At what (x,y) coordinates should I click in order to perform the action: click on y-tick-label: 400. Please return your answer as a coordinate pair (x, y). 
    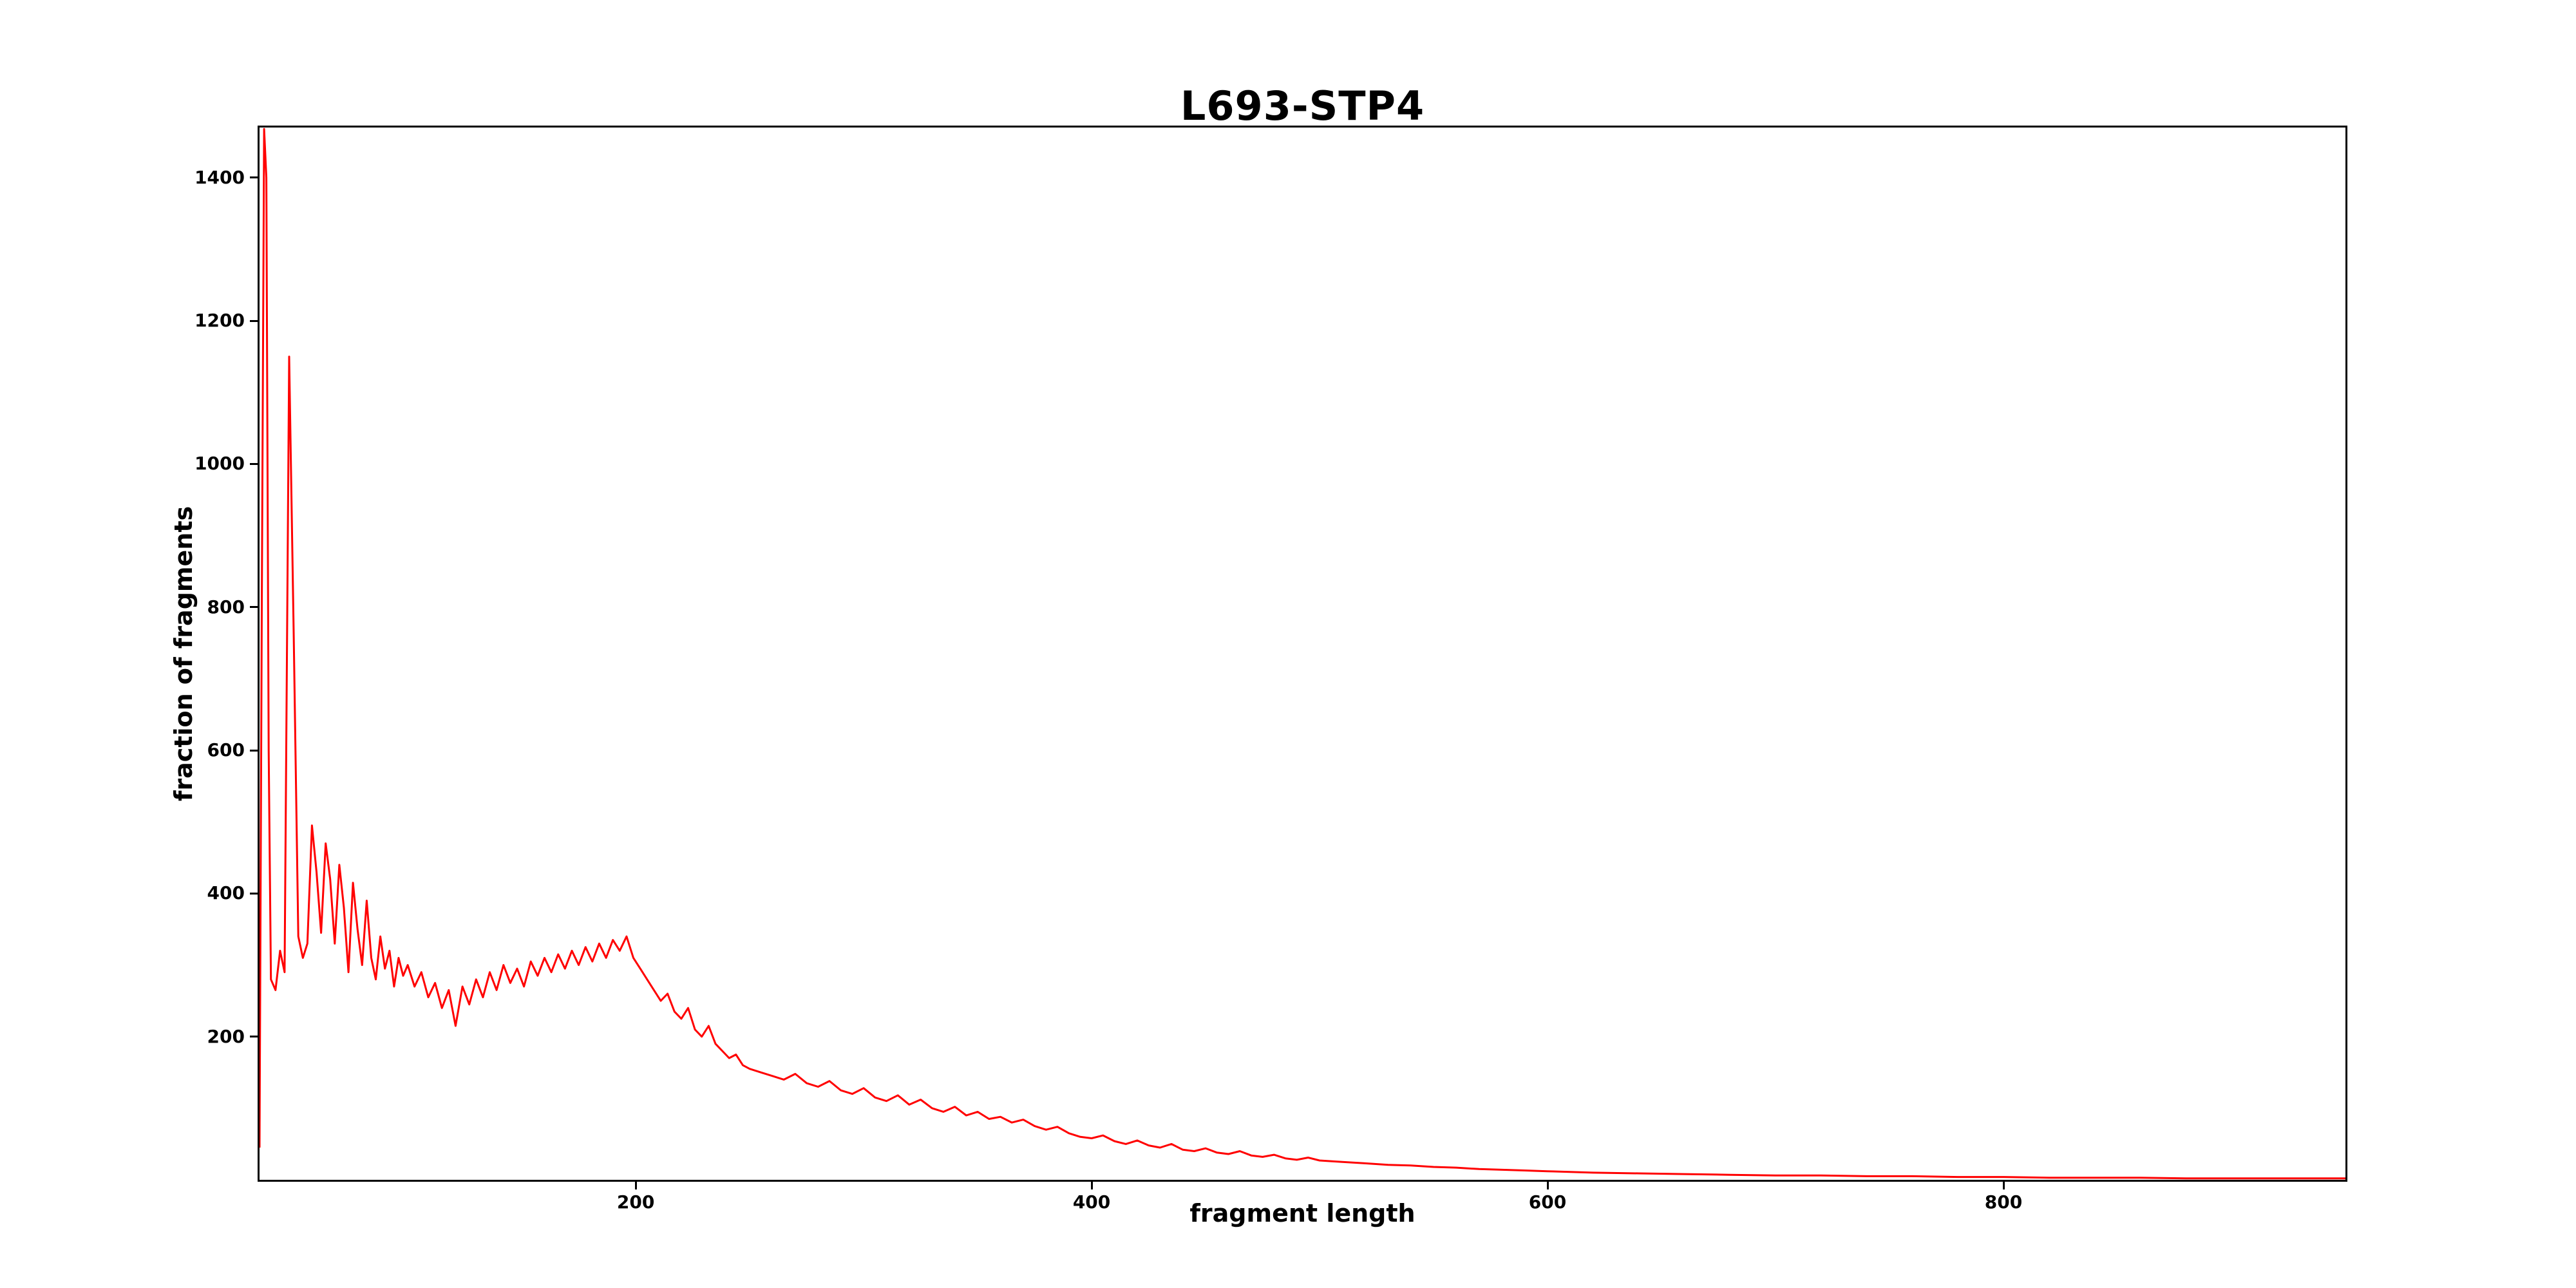
    Looking at the image, I should click on (226, 893).